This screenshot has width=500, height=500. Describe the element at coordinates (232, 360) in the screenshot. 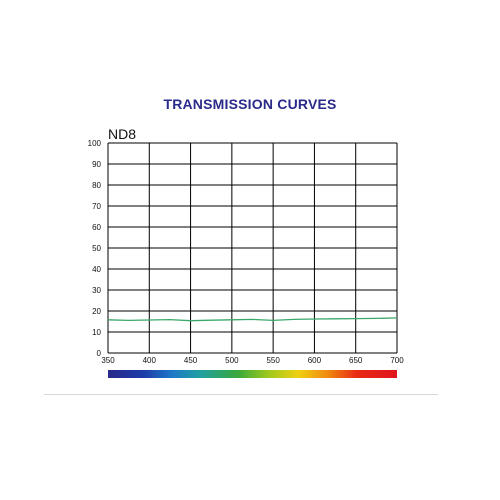

I see `x-tick-label: 500` at that location.